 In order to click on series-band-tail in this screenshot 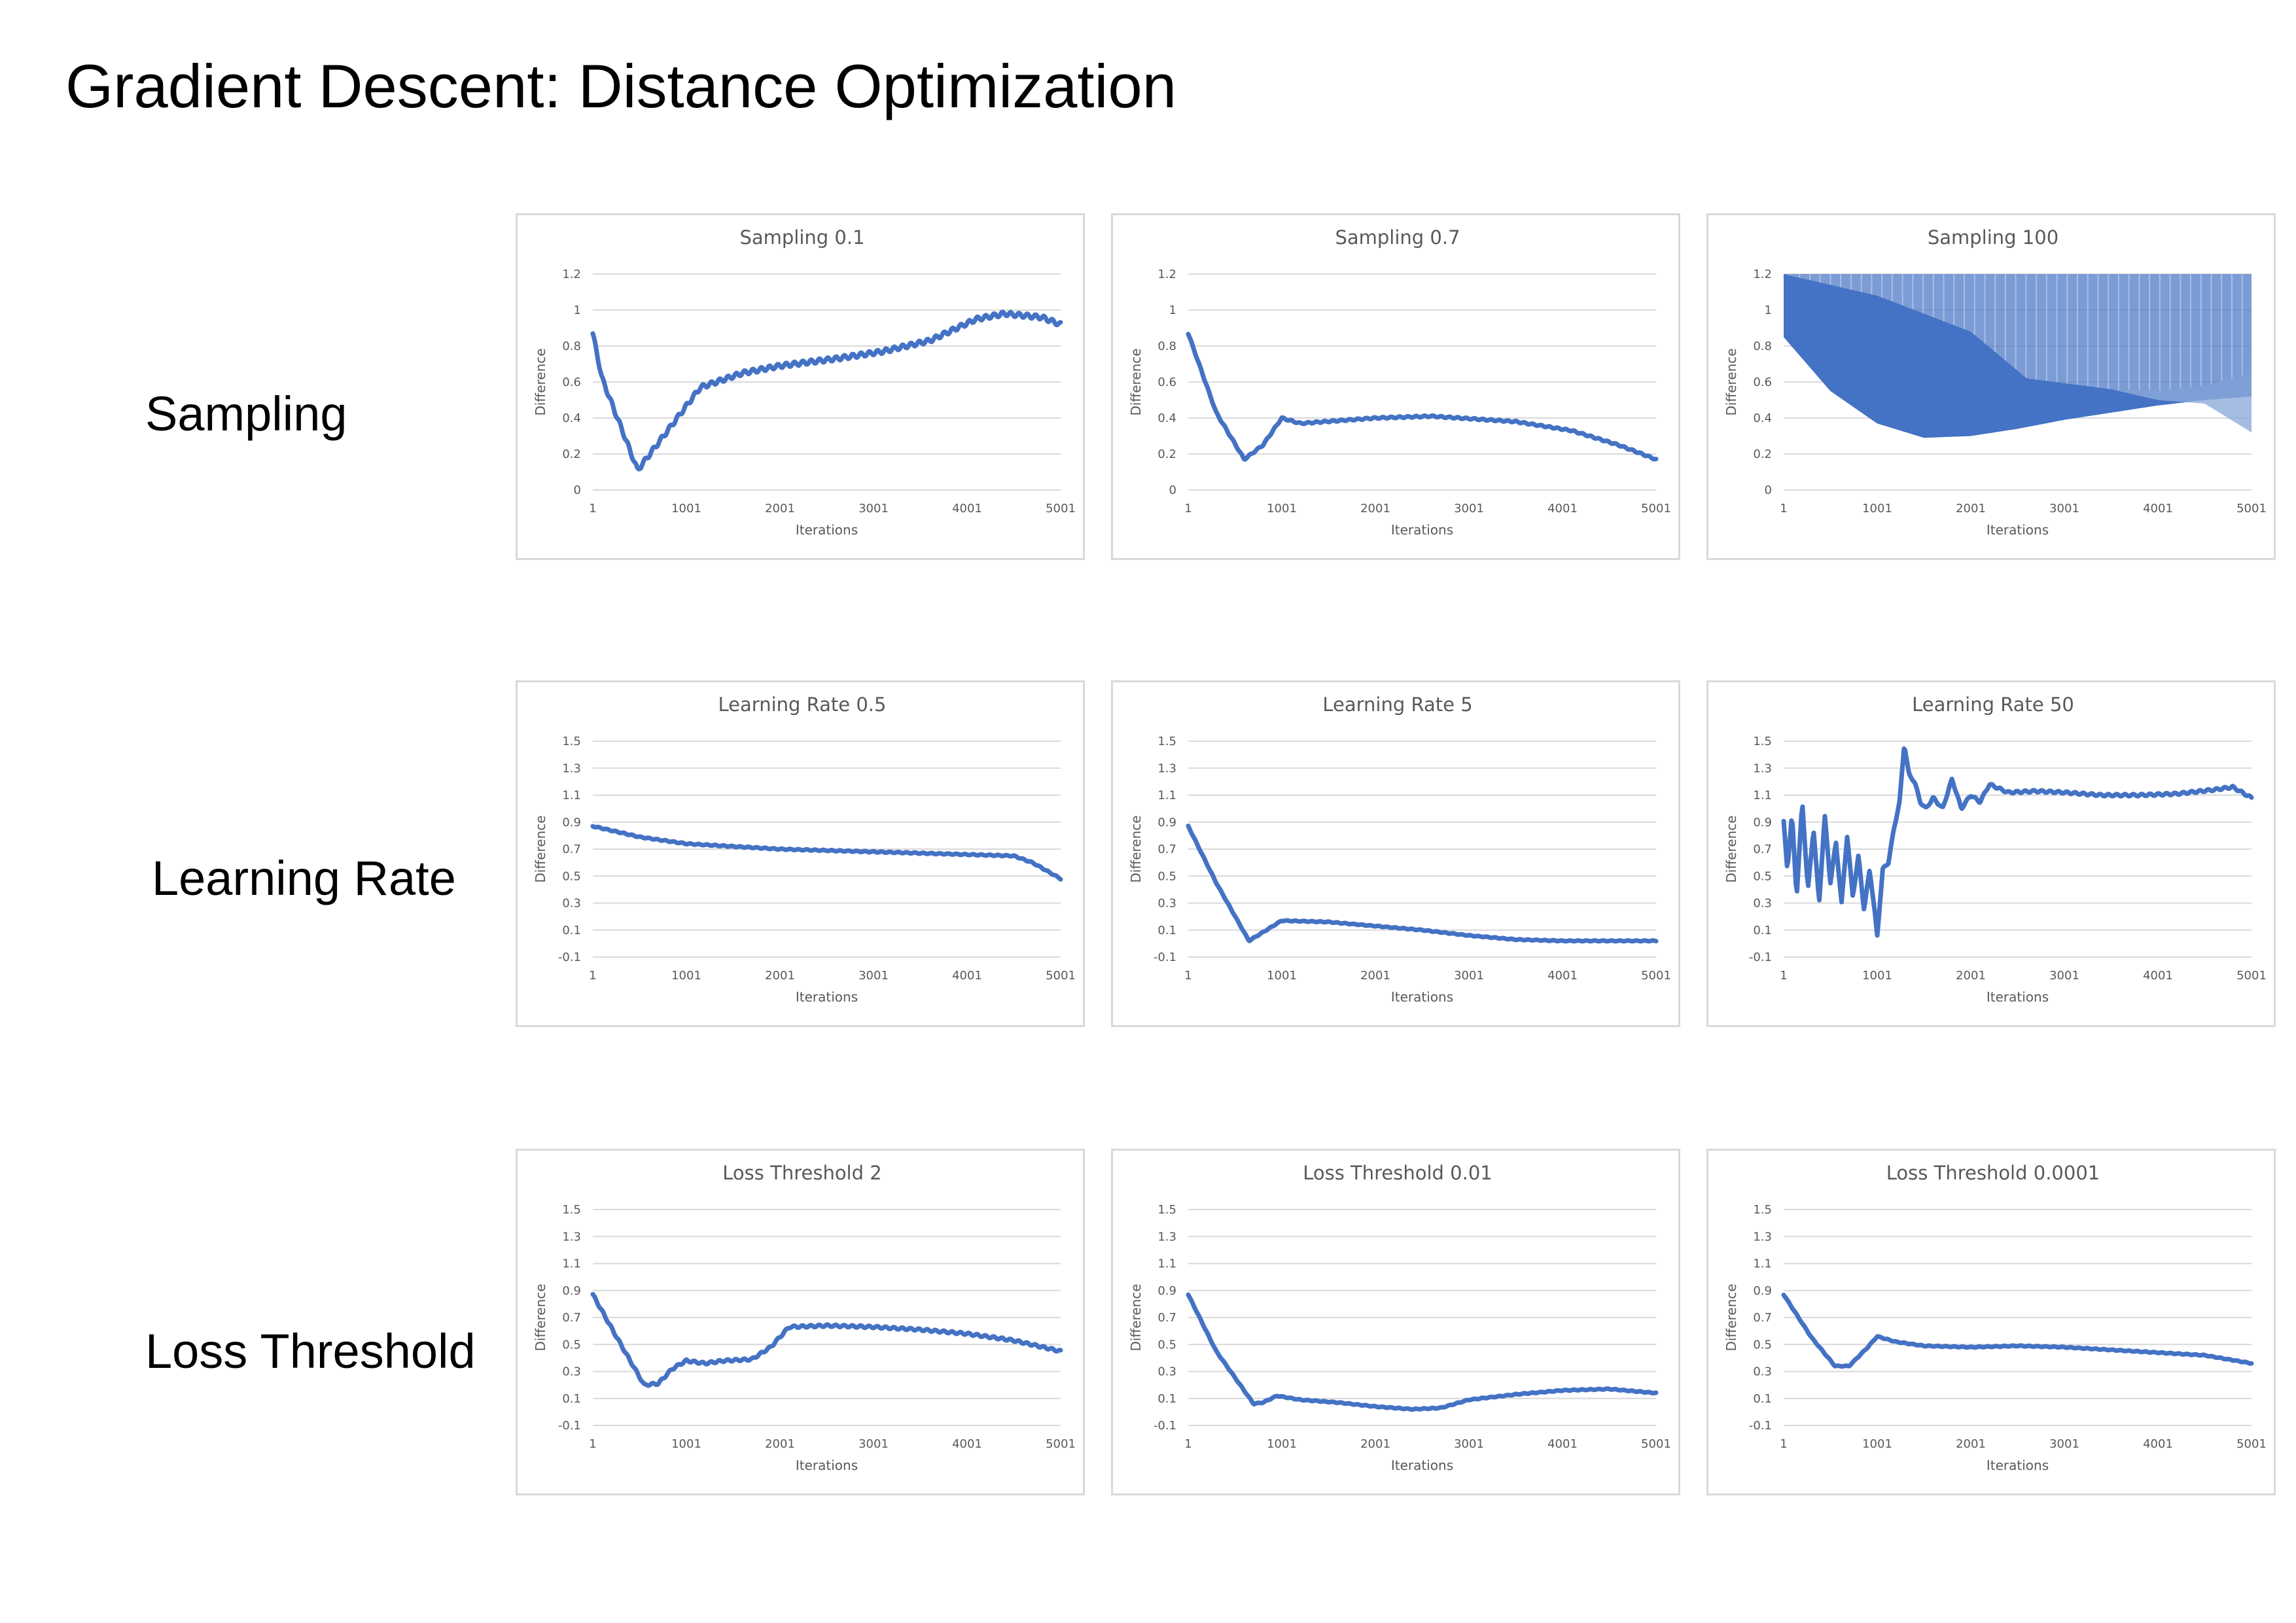, I will do `click(2181, 403)`.